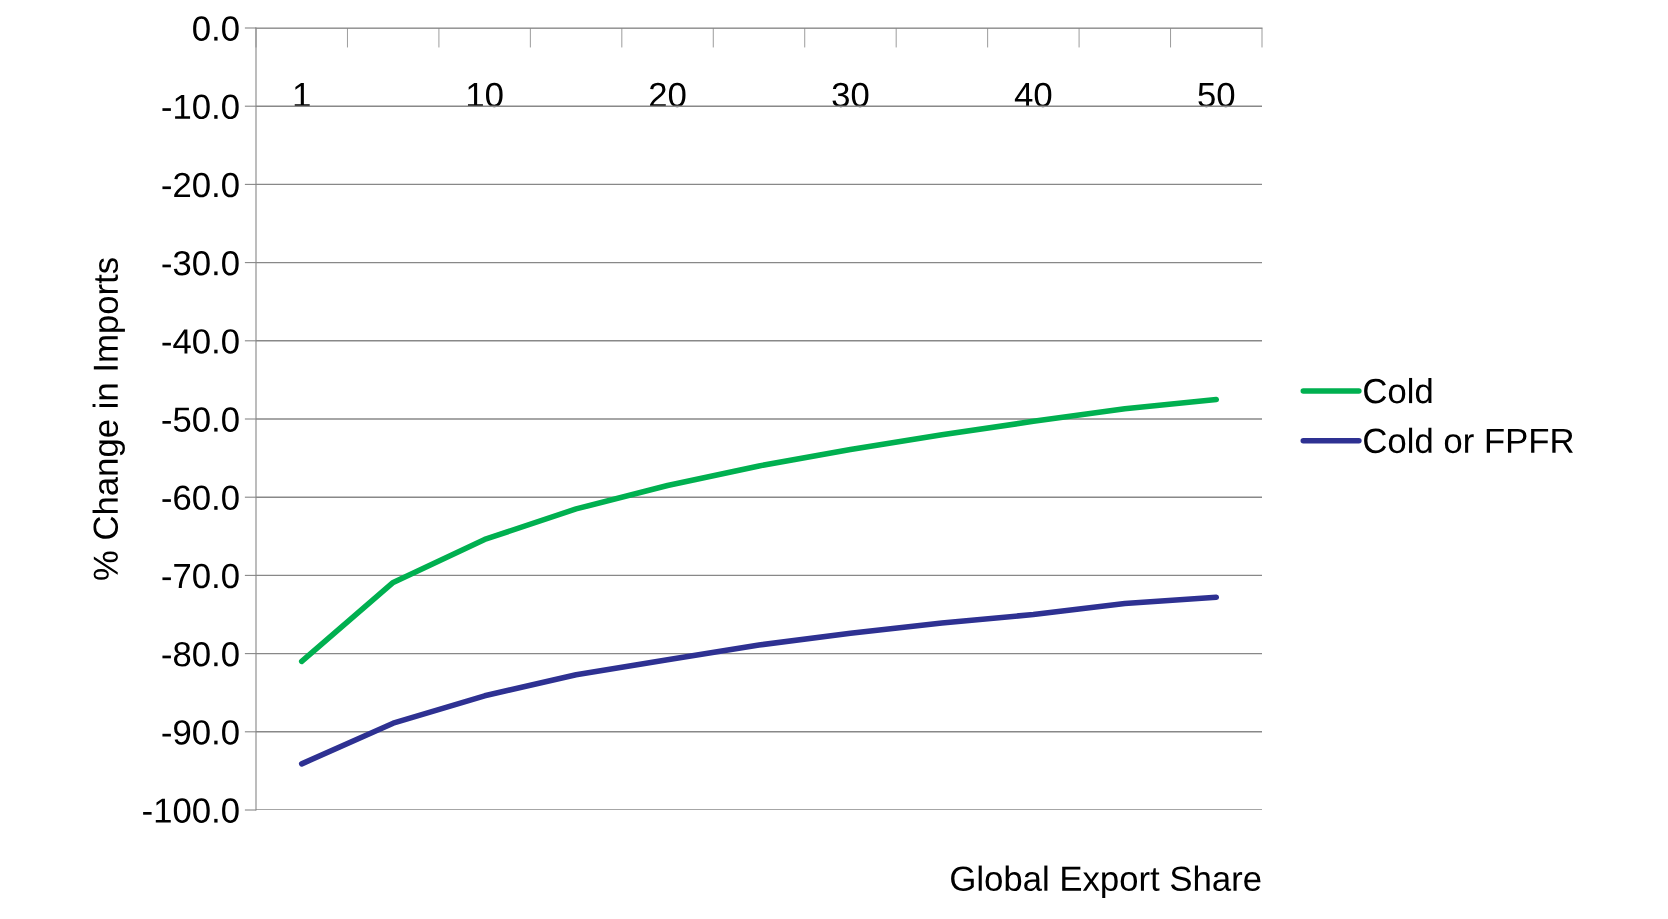 The width and height of the screenshot is (1668, 919). Describe the element at coordinates (200, 732) in the screenshot. I see `y-tick-label: -90.0` at that location.